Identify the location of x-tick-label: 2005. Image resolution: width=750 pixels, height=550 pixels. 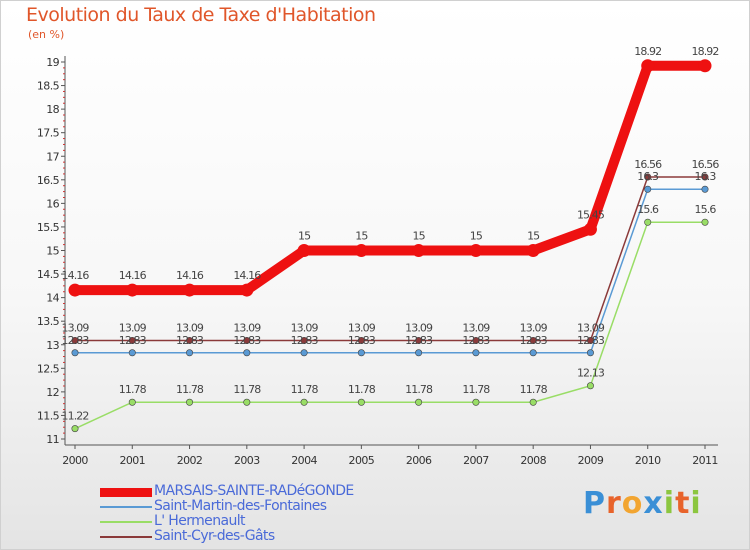
(362, 460).